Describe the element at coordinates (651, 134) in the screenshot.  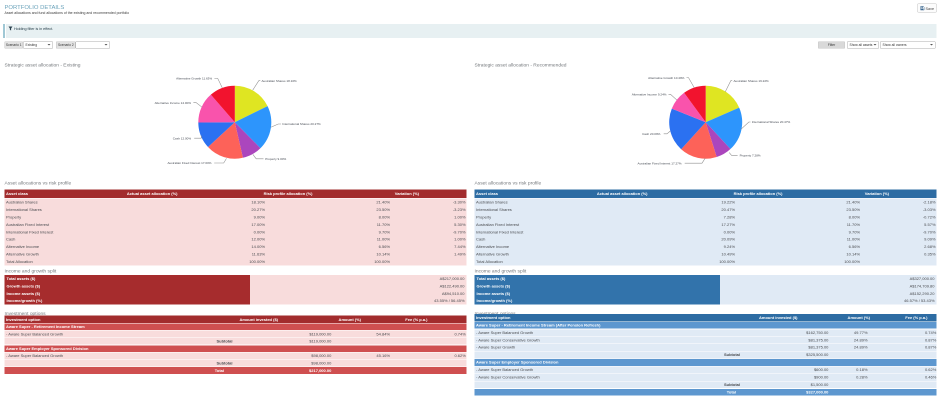
I see `svg-text: Cash 20.09%` at that location.